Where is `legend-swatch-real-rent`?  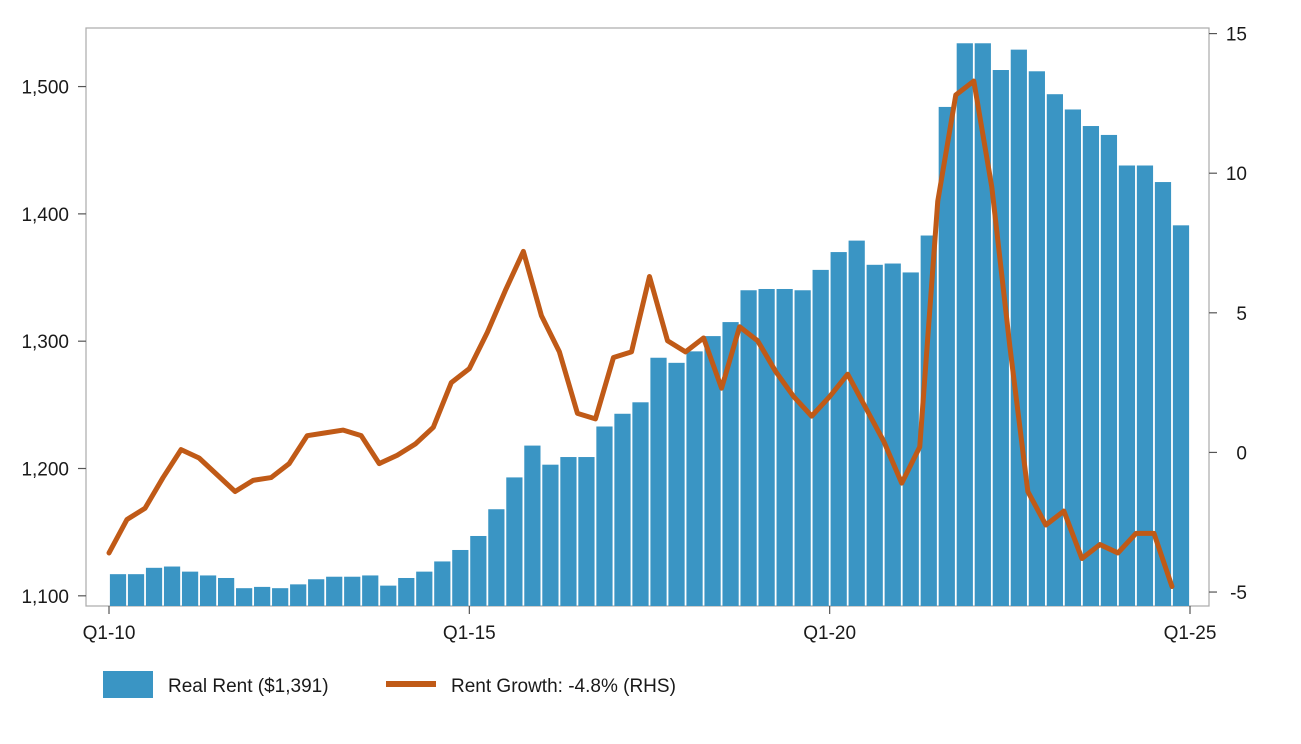 legend-swatch-real-rent is located at coordinates (128, 684).